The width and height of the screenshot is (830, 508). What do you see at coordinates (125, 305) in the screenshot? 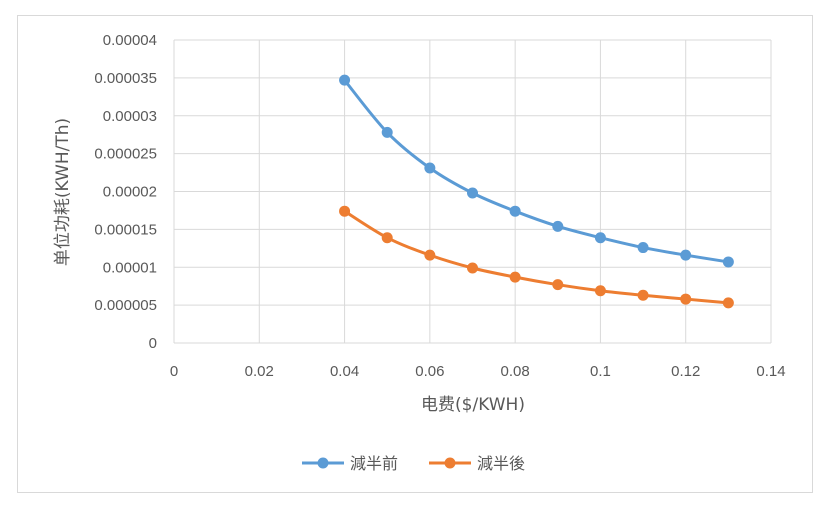
I see `y-tick-label: 0.000005` at bounding box center [125, 305].